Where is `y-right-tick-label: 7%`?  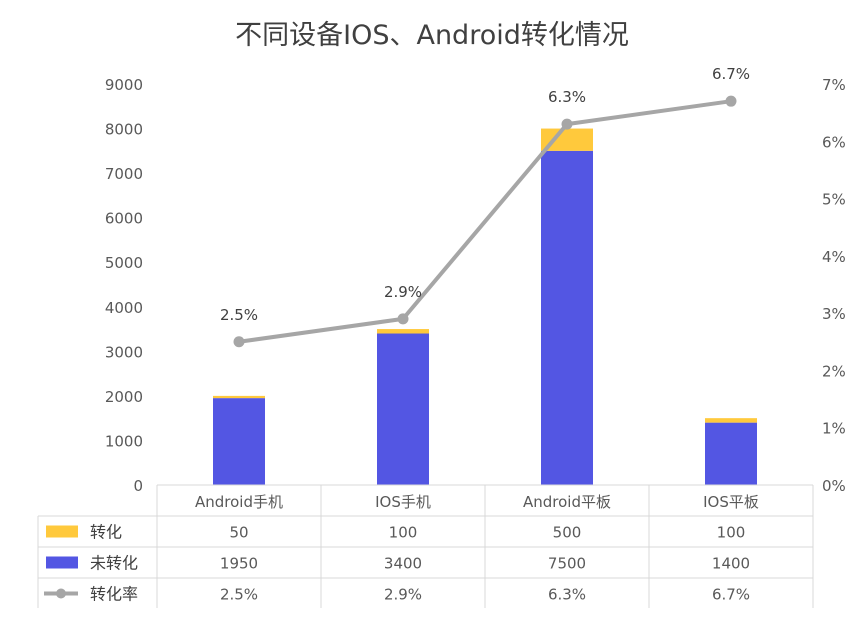
y-right-tick-label: 7% is located at coordinates (834, 85).